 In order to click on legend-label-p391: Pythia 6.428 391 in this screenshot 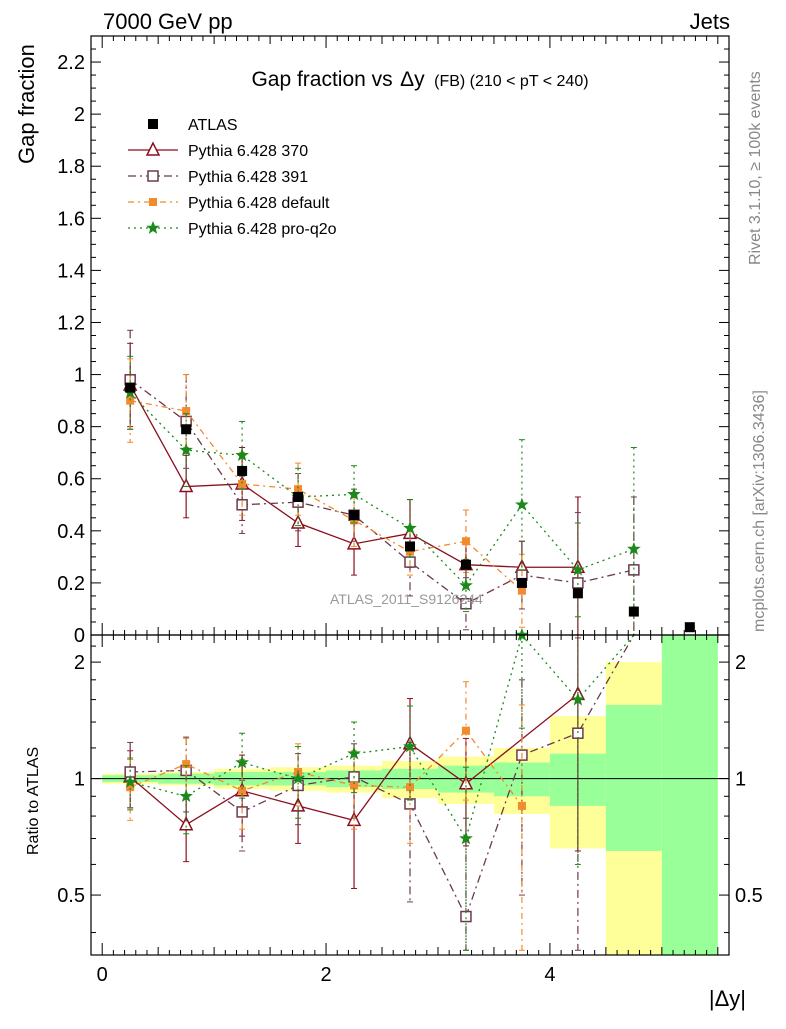, I will do `click(248, 177)`.